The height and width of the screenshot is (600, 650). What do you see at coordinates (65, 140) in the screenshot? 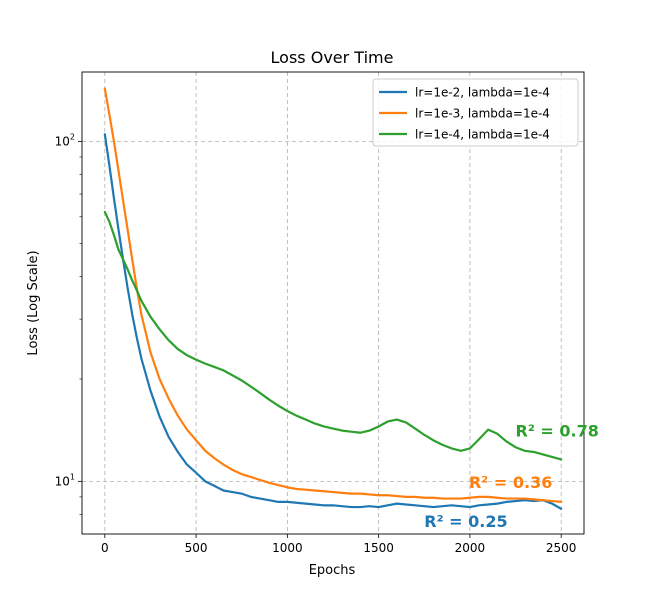
I see `y-tick-label: 10²` at bounding box center [65, 140].